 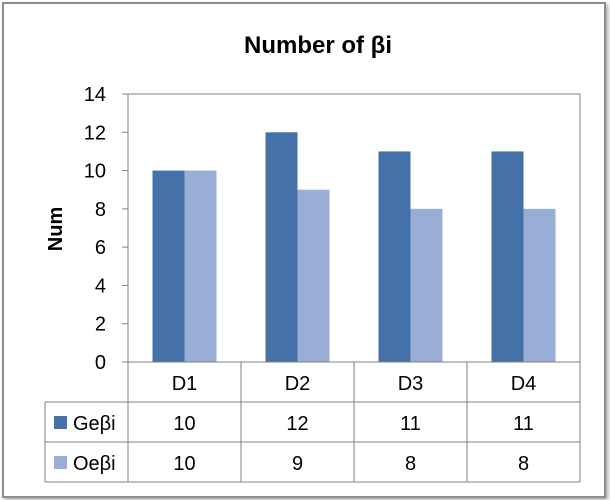 What do you see at coordinates (100, 210) in the screenshot?
I see `y-tick-label: 8` at bounding box center [100, 210].